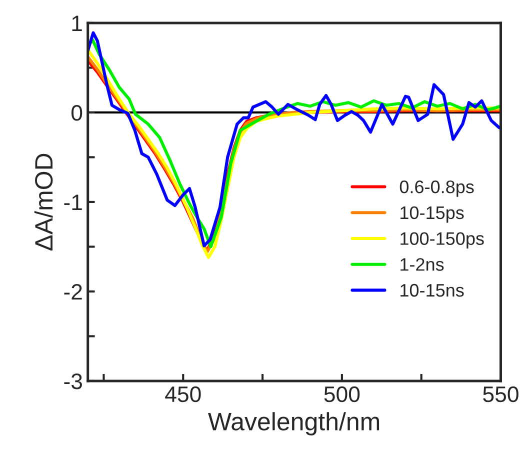 The height and width of the screenshot is (459, 526). What do you see at coordinates (43, 202) in the screenshot?
I see `y-axis-title: ΔA/mOD` at bounding box center [43, 202].